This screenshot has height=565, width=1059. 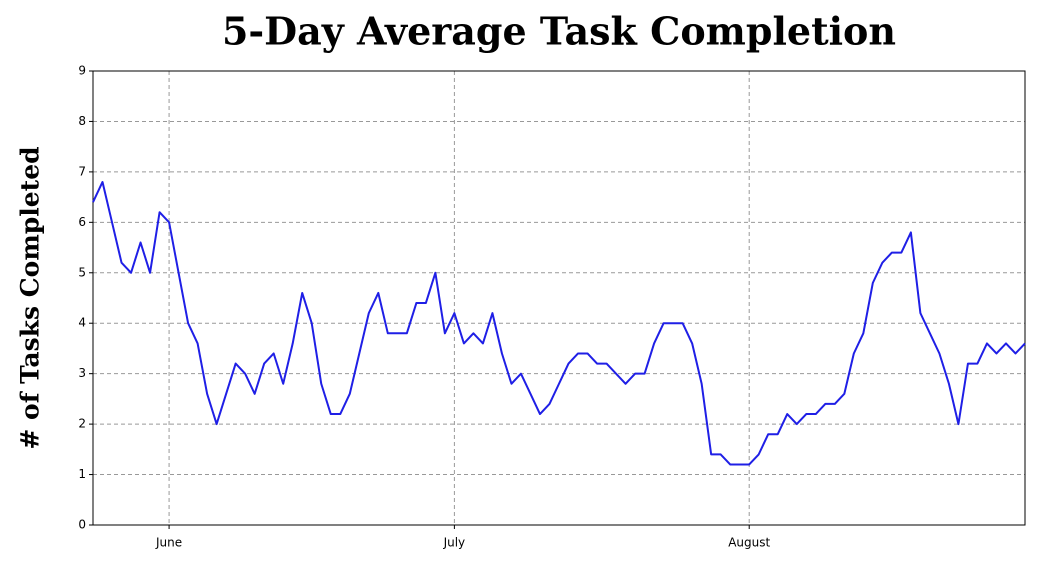 What do you see at coordinates (559, 31) in the screenshot?
I see `chart-title: 5-Day Average Task Completion` at bounding box center [559, 31].